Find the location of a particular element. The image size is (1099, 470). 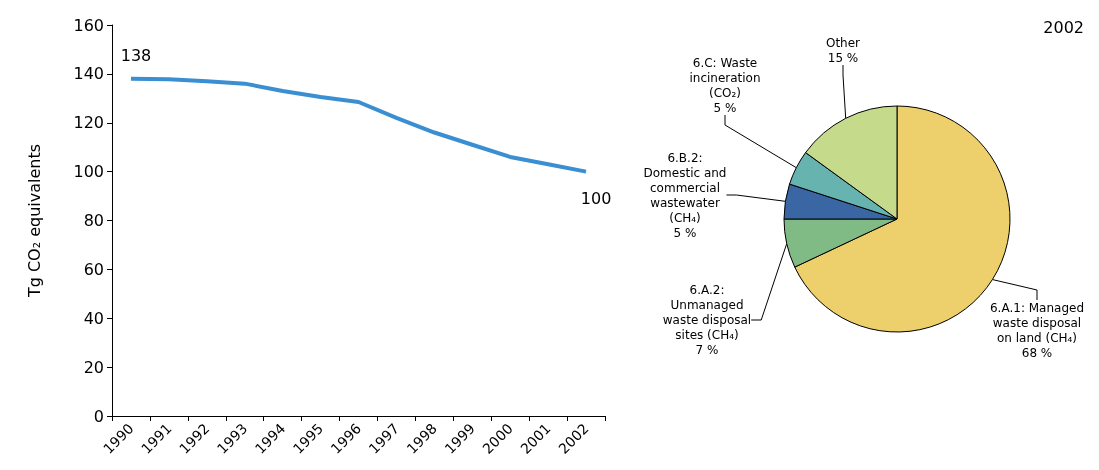

slice-label: 6.A.1: Managed waste disposal on land (CH₄) is located at coordinates (1037, 322).